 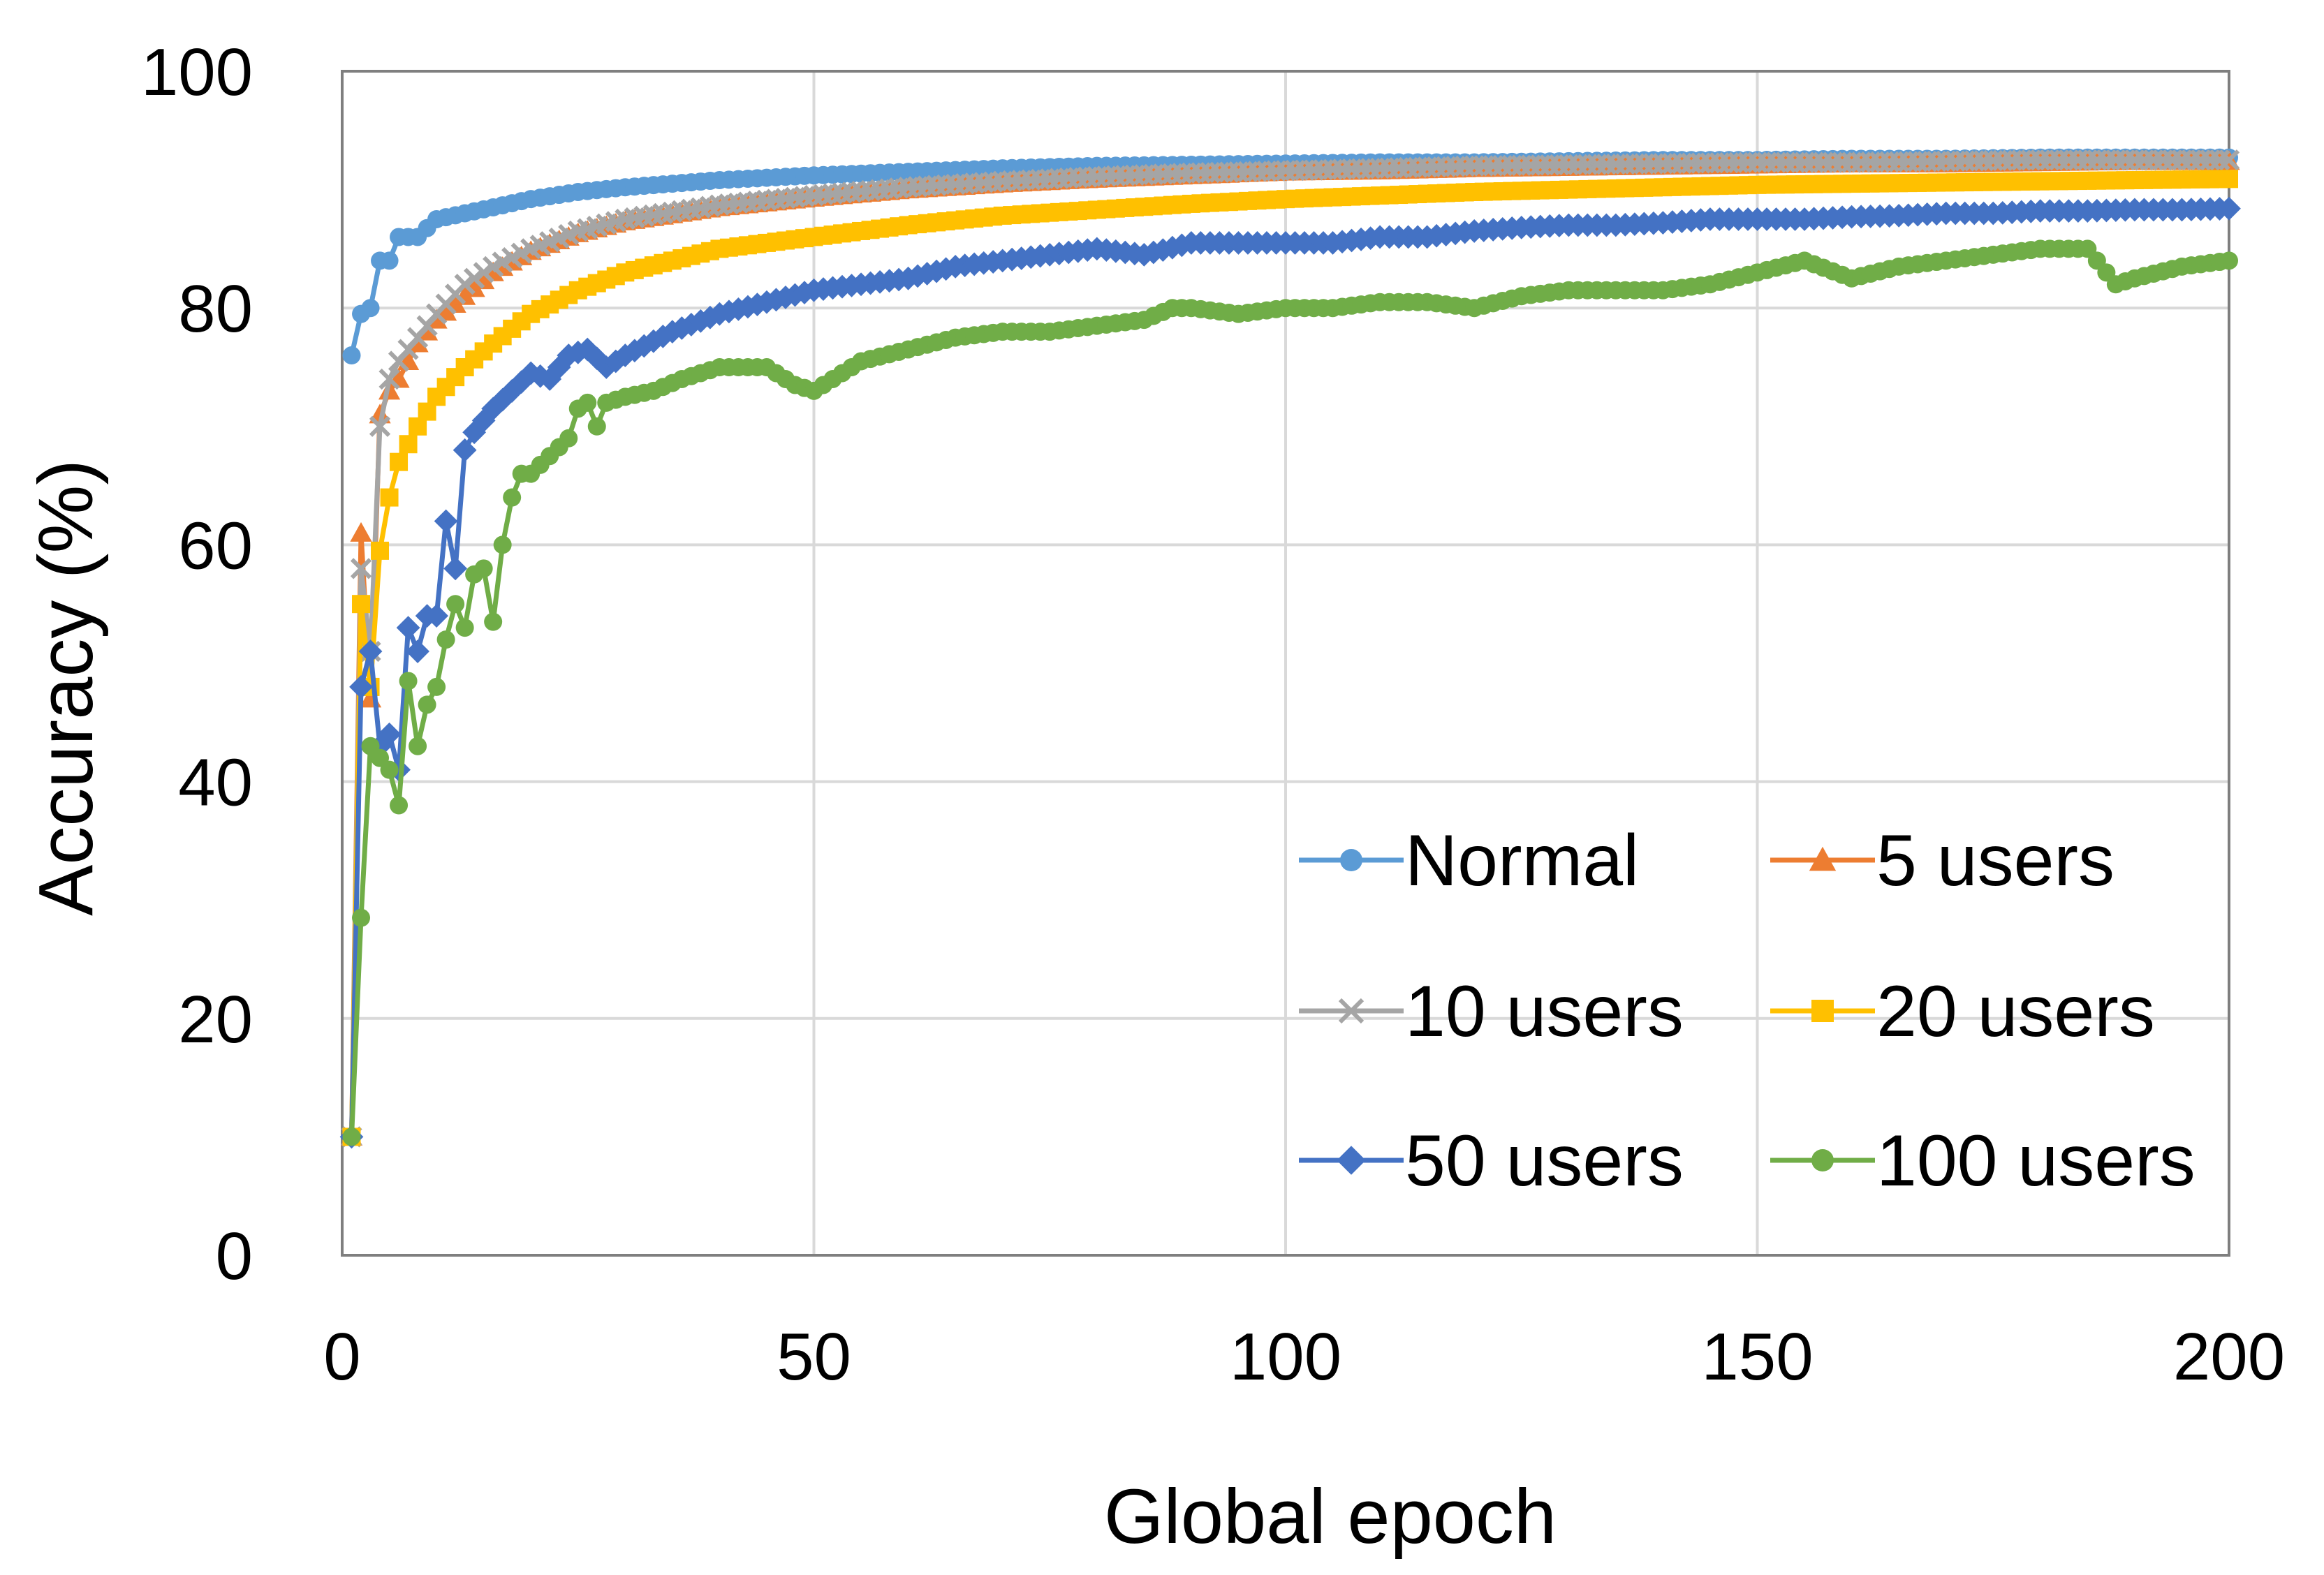 I want to click on legend-label: 5 users, so click(x=1995, y=860).